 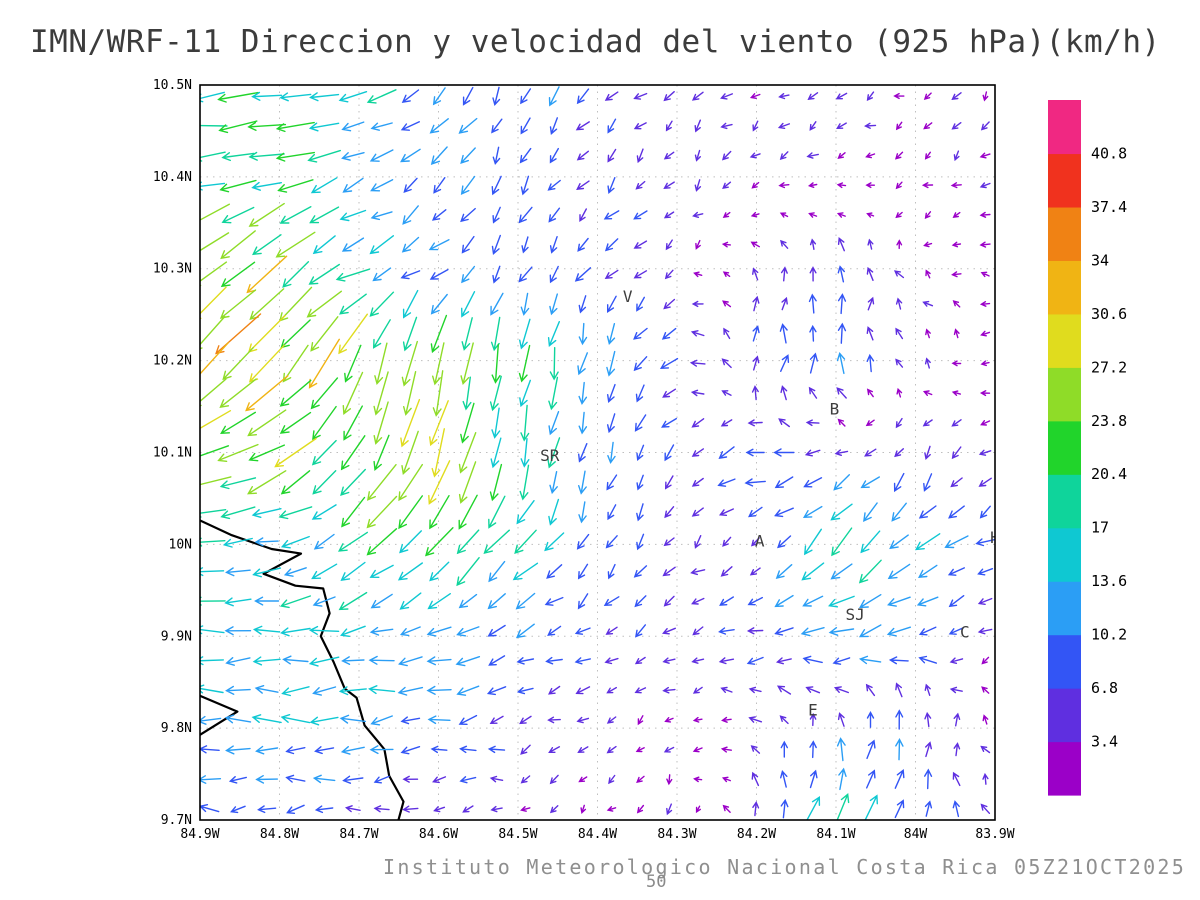 What do you see at coordinates (517, 834) in the screenshot?
I see `lon-tick-label: 84.5W` at bounding box center [517, 834].